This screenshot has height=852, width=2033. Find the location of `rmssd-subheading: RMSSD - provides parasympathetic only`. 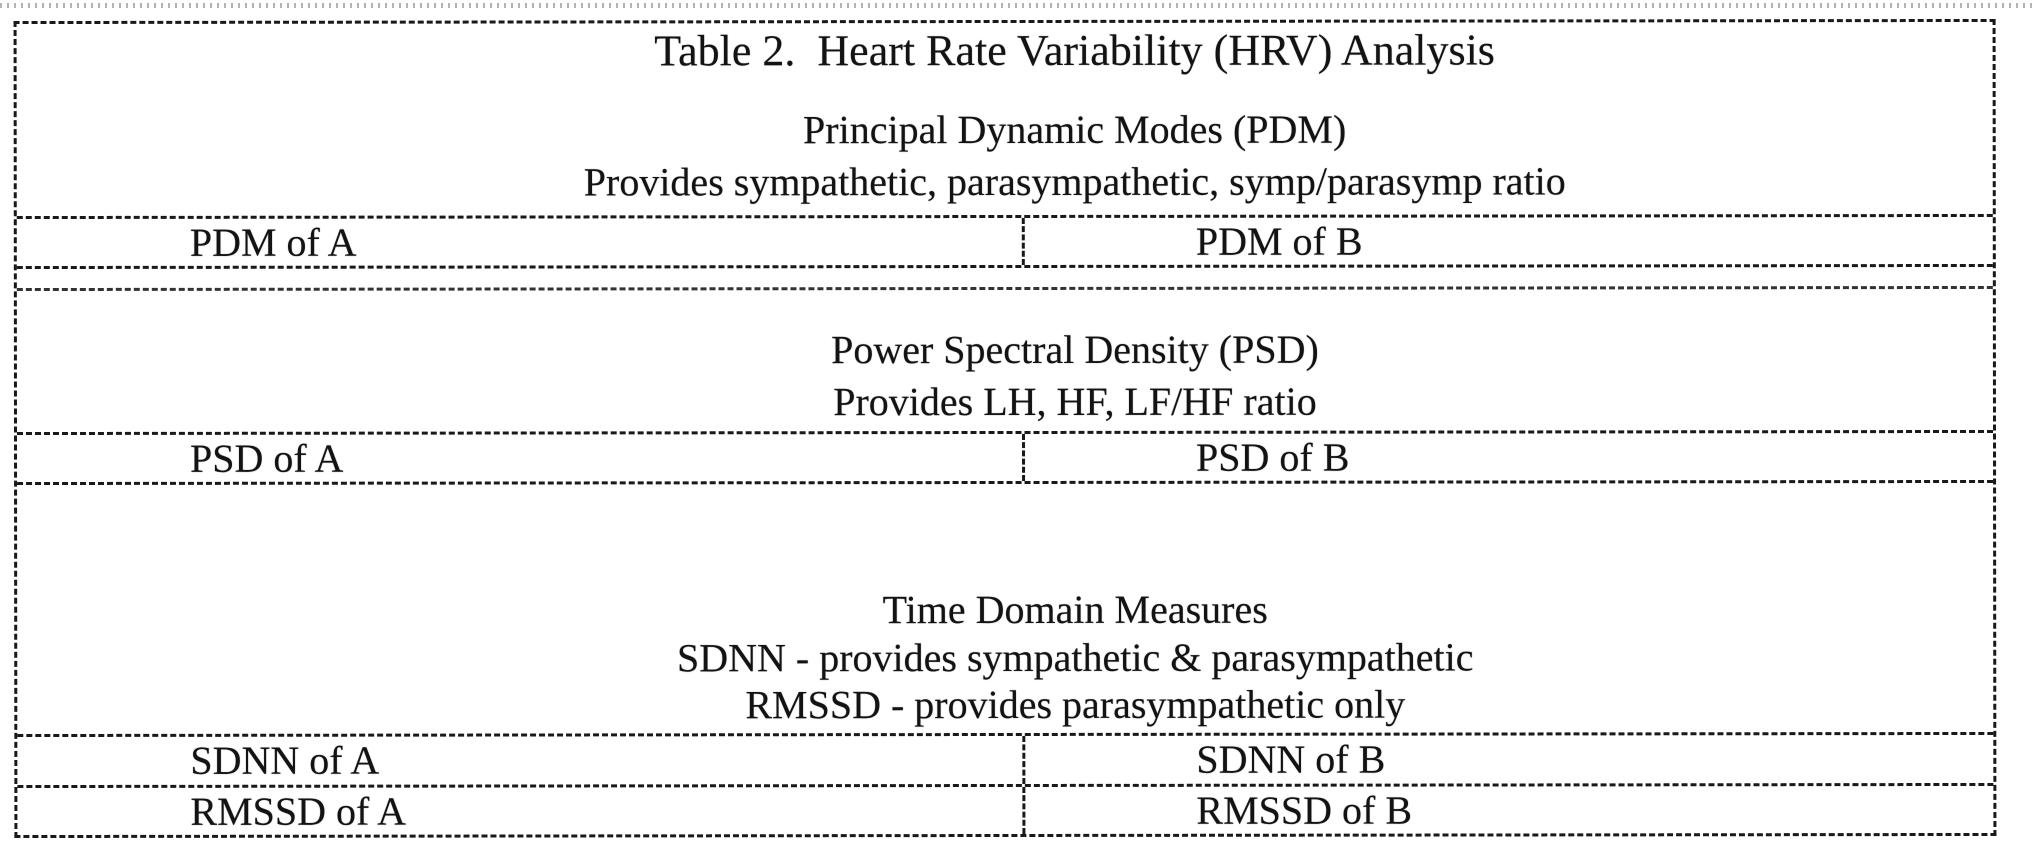

rmssd-subheading: RMSSD - provides parasympathetic only is located at coordinates (1075, 704).